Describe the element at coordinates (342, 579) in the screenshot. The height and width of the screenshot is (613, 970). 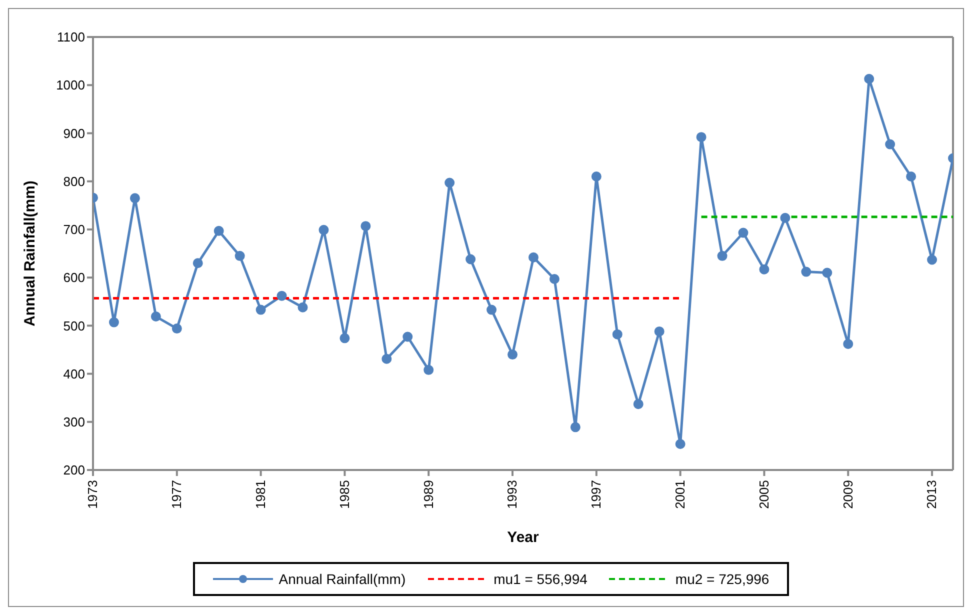
I see `legend-label: Annual Rainfall(mm)` at that location.